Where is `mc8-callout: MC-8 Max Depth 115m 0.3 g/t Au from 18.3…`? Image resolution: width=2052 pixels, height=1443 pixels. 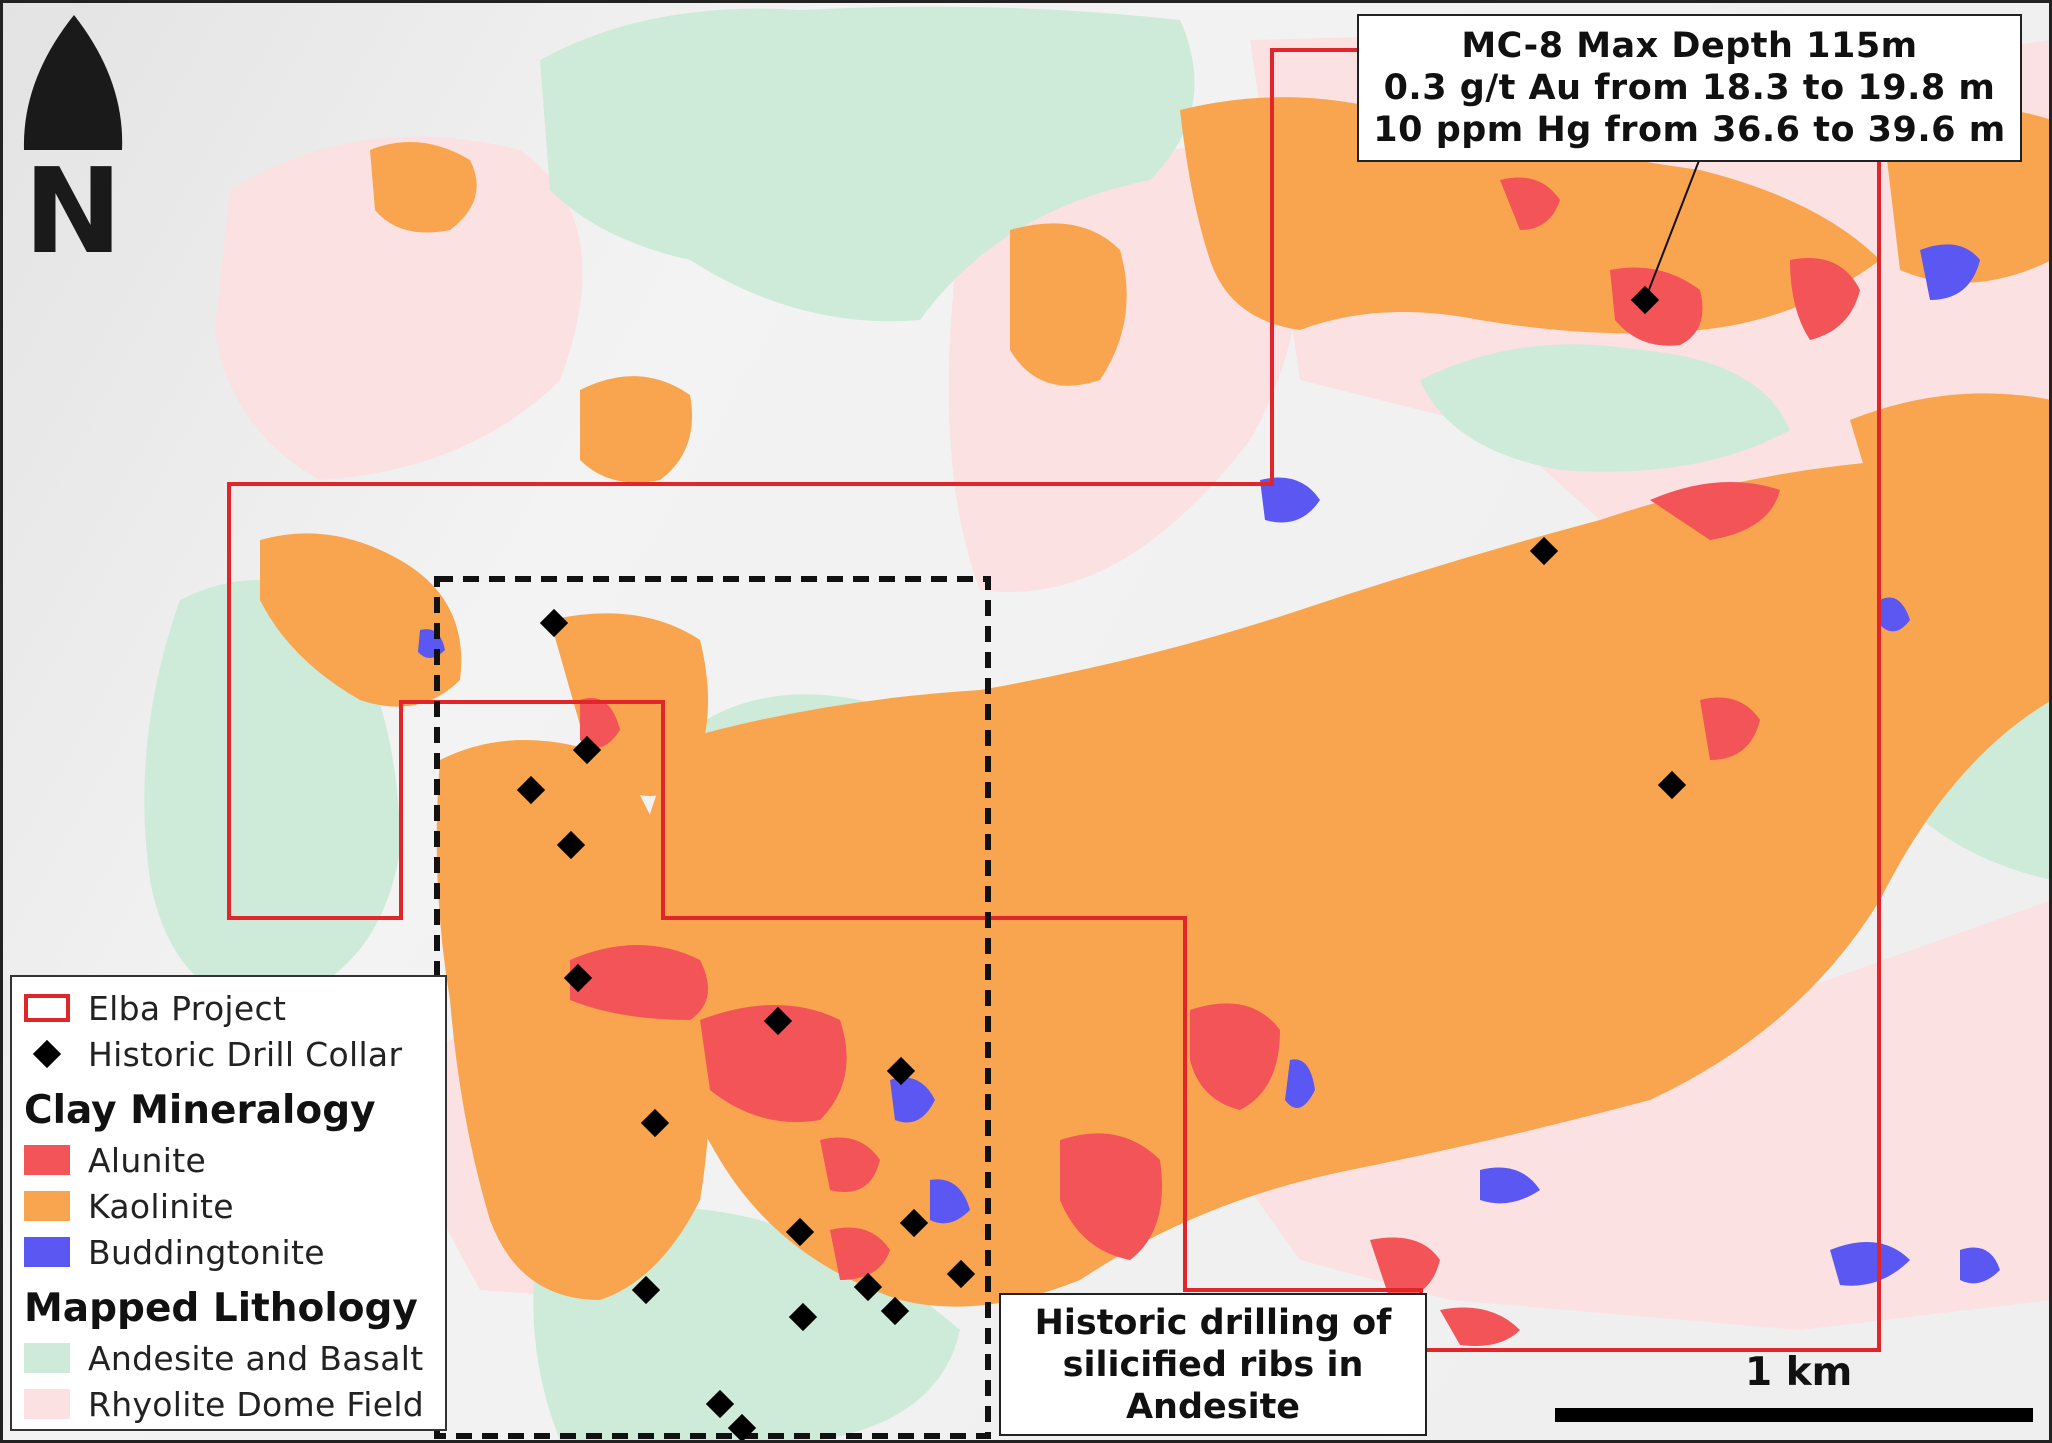
mc8-callout: MC-8 Max Depth 115m 0.3 g/t Au from 18.3… is located at coordinates (1689, 88).